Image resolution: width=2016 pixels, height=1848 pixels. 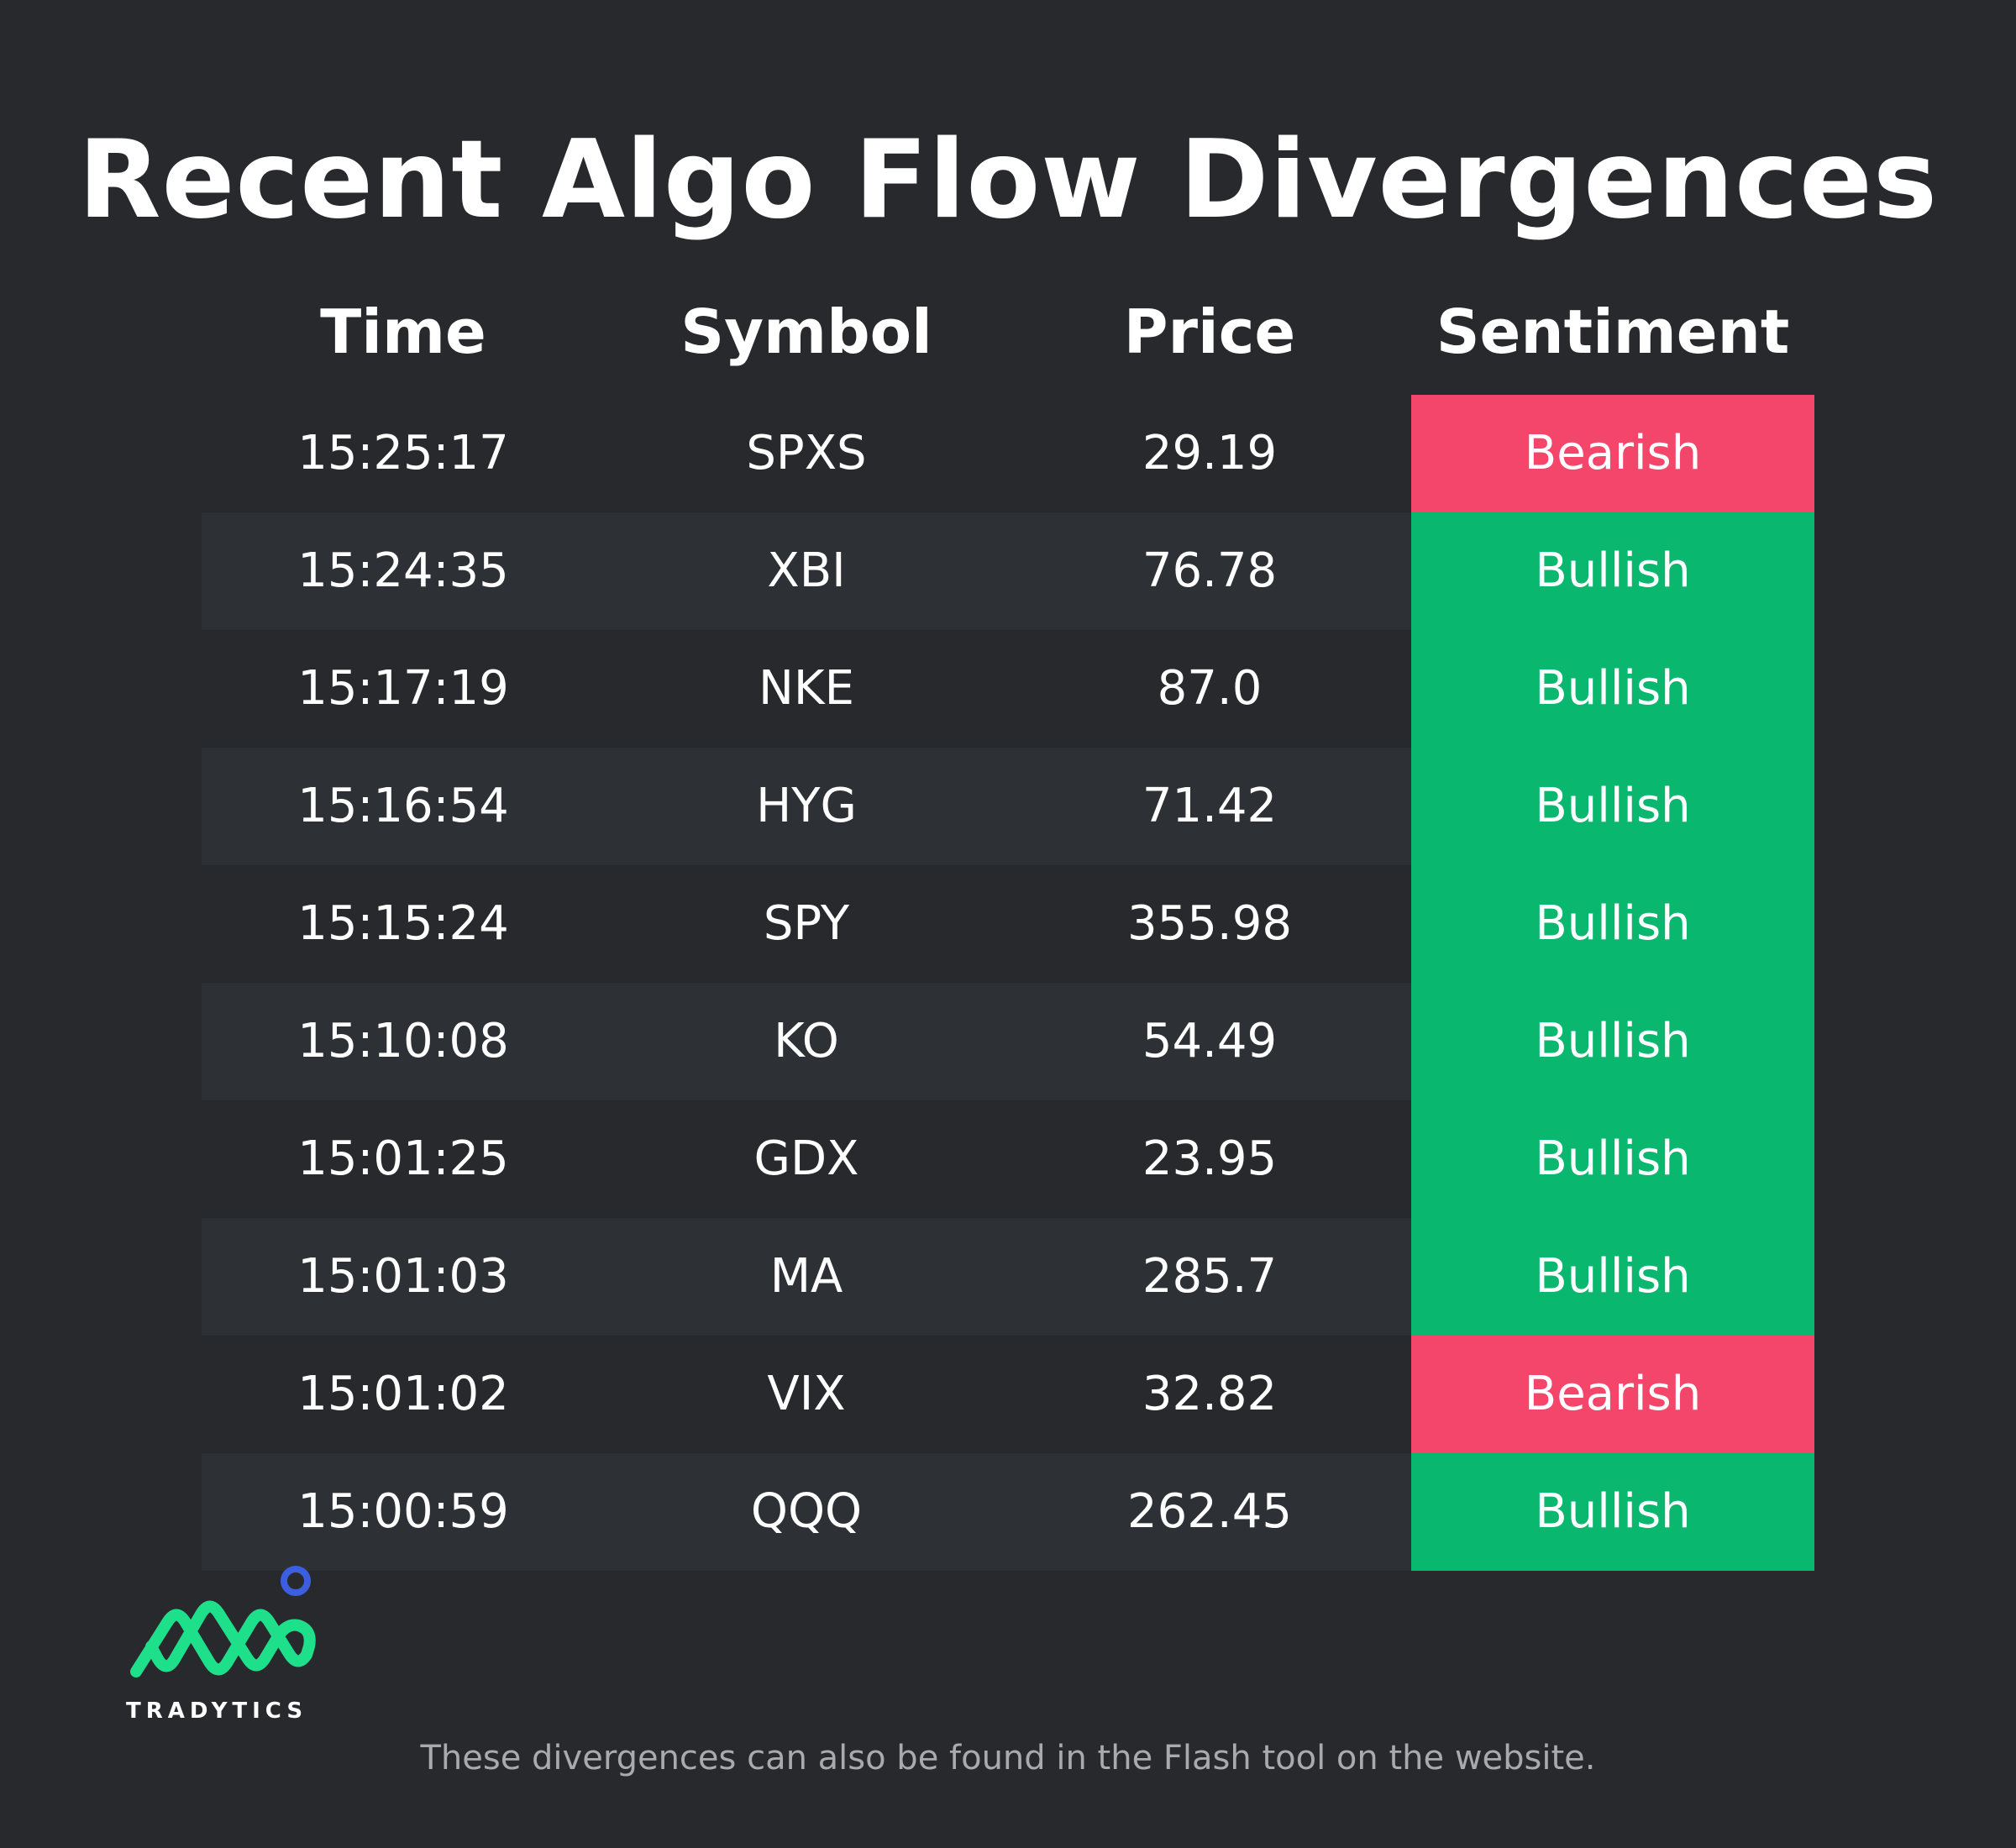 What do you see at coordinates (1210, 570) in the screenshot?
I see `price-cell: 76.78` at bounding box center [1210, 570].